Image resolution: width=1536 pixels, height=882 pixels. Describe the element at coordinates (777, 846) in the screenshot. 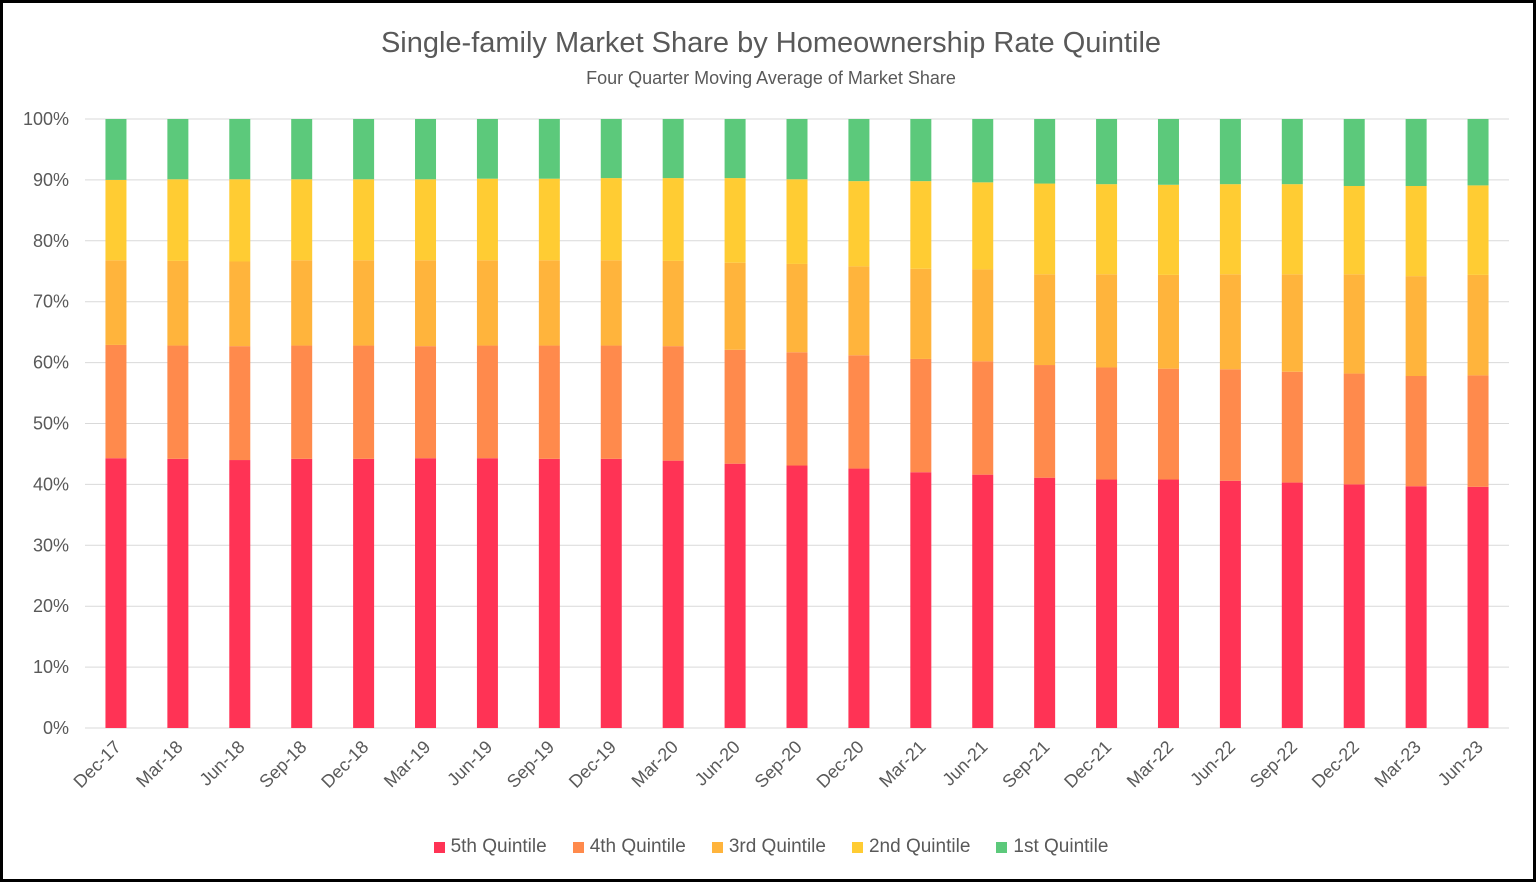

I see `legend-label: 3rd Quintile` at that location.